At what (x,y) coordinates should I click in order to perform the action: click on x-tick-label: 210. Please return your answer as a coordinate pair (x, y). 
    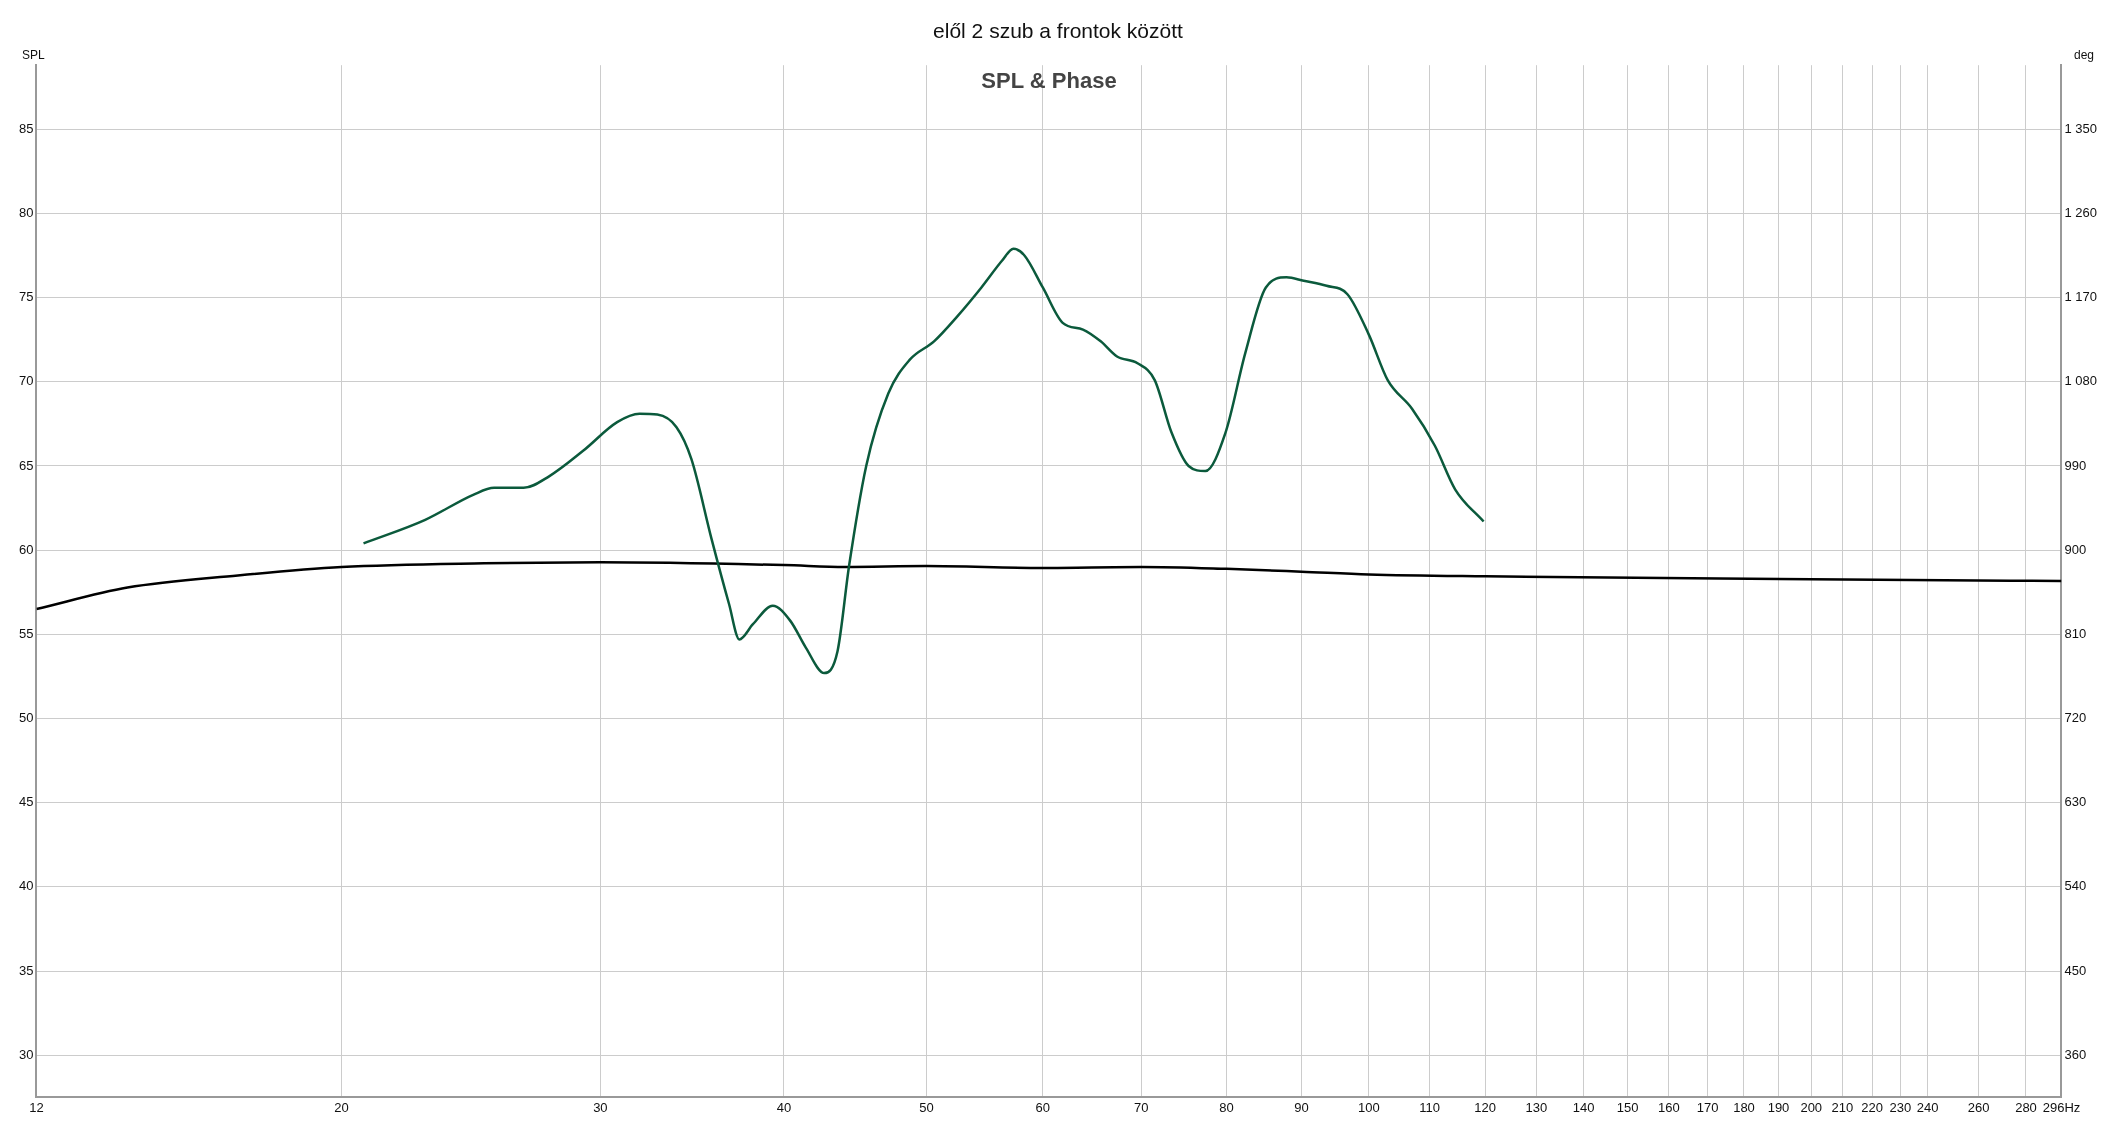
    Looking at the image, I should click on (1842, 1107).